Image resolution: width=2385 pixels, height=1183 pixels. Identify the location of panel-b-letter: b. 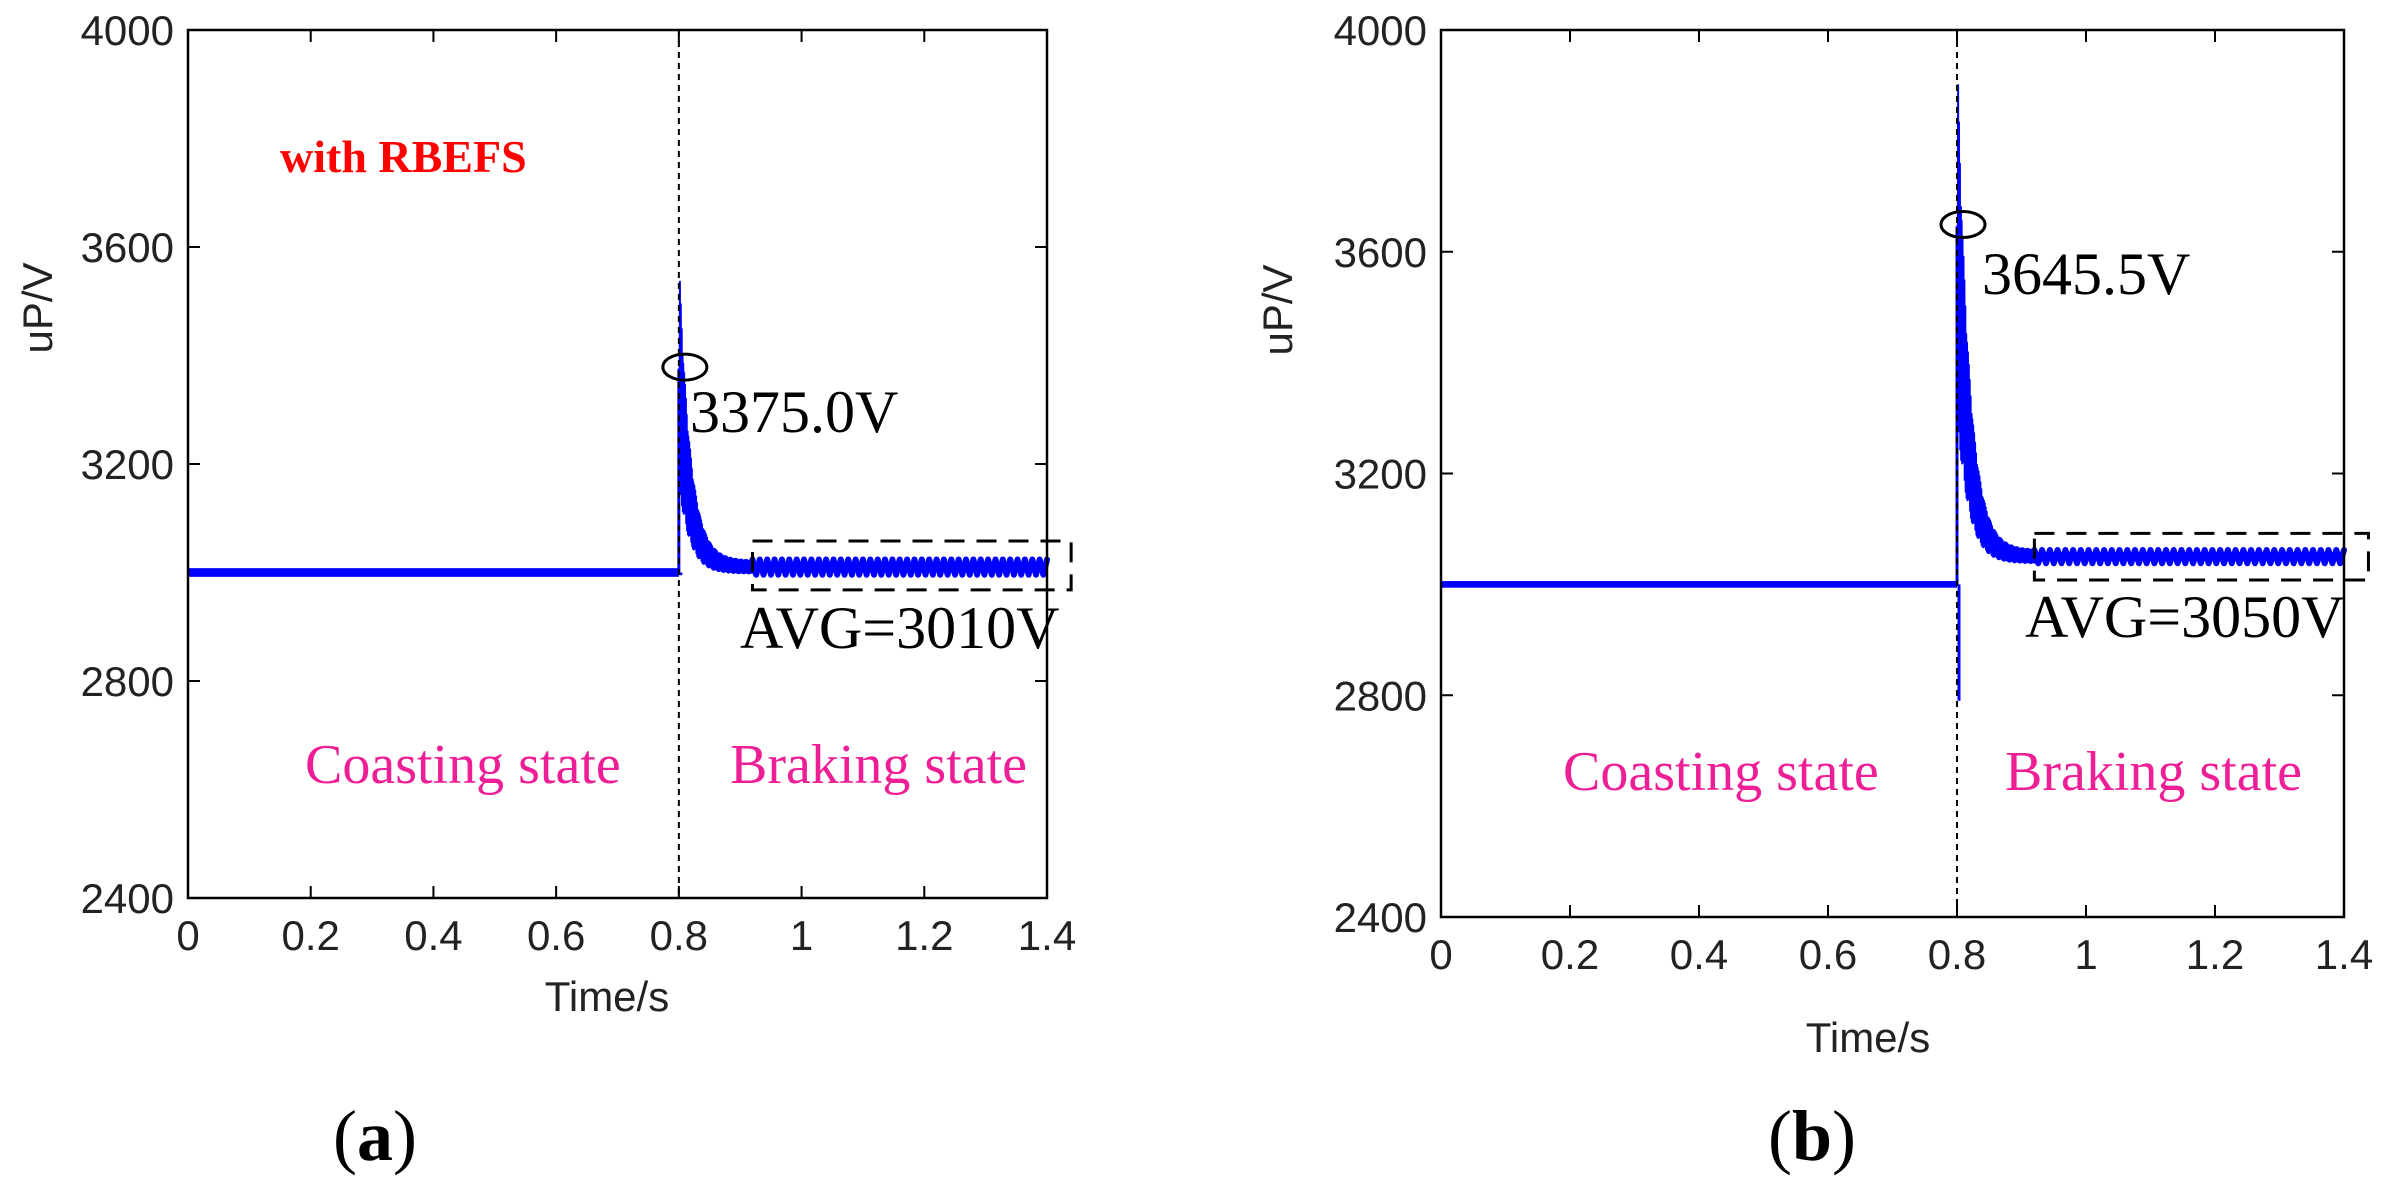
(1812, 1136).